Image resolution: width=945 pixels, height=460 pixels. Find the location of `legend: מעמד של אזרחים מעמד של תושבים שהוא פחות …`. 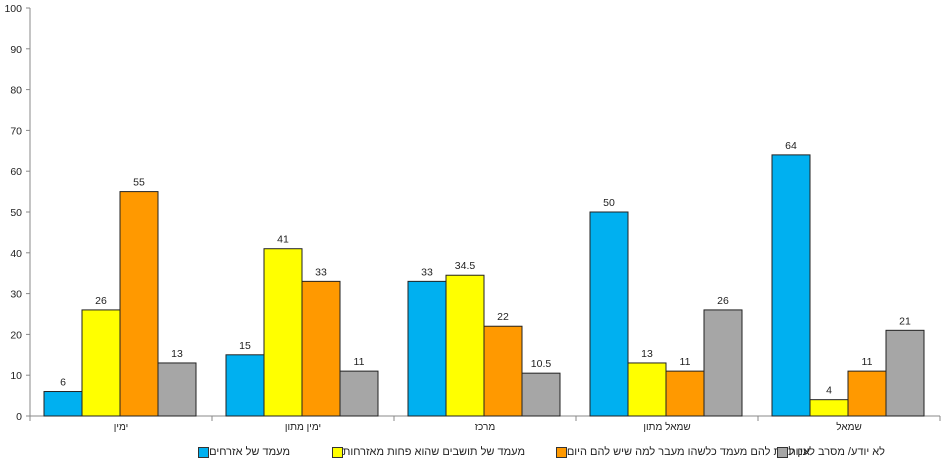

legend: מעמד של אזרחים מעמד של תושבים שהוא פחות … is located at coordinates (472, 452).